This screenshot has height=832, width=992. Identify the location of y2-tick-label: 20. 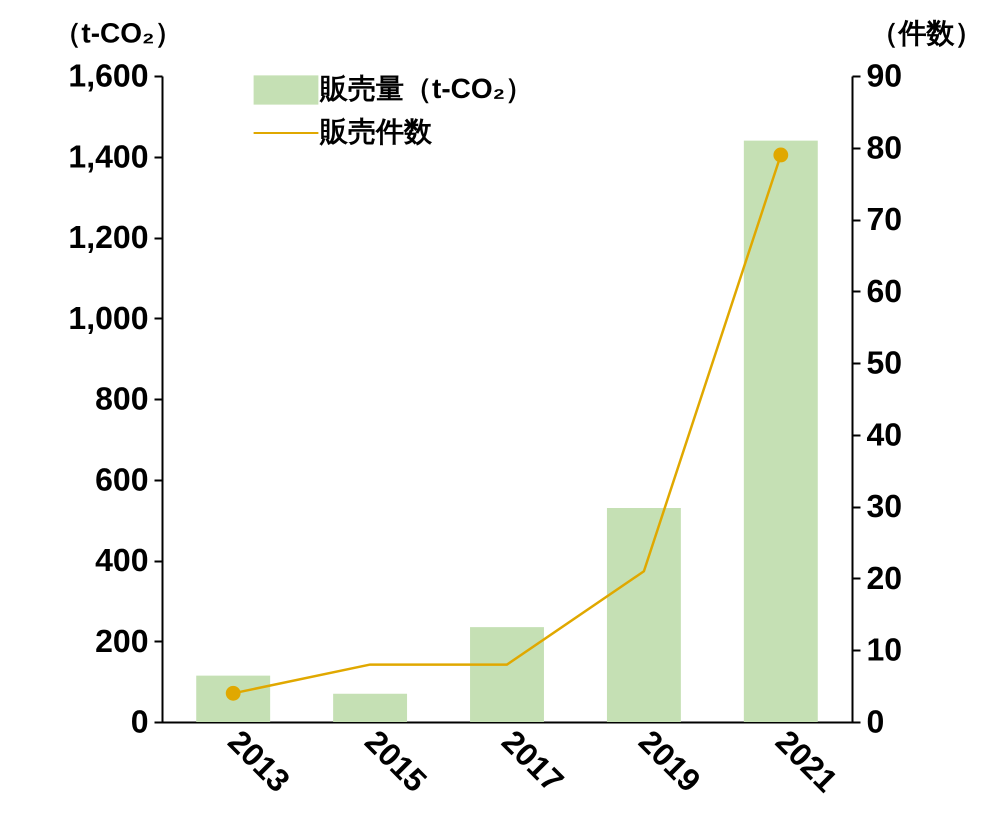
(884, 578).